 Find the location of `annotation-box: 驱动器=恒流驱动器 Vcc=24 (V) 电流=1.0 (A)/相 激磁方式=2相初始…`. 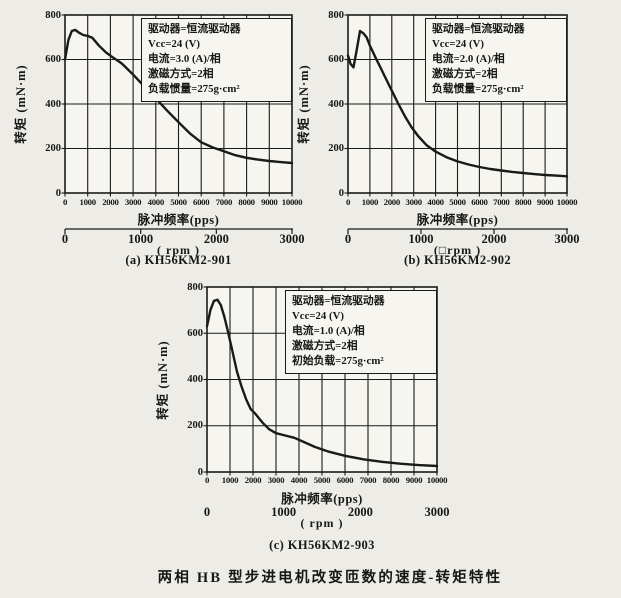

annotation-box: 驱动器=恒流驱动器 Vcc=24 (V) 电流=1.0 (A)/相 激磁方式=2相初始… is located at coordinates (361, 332).